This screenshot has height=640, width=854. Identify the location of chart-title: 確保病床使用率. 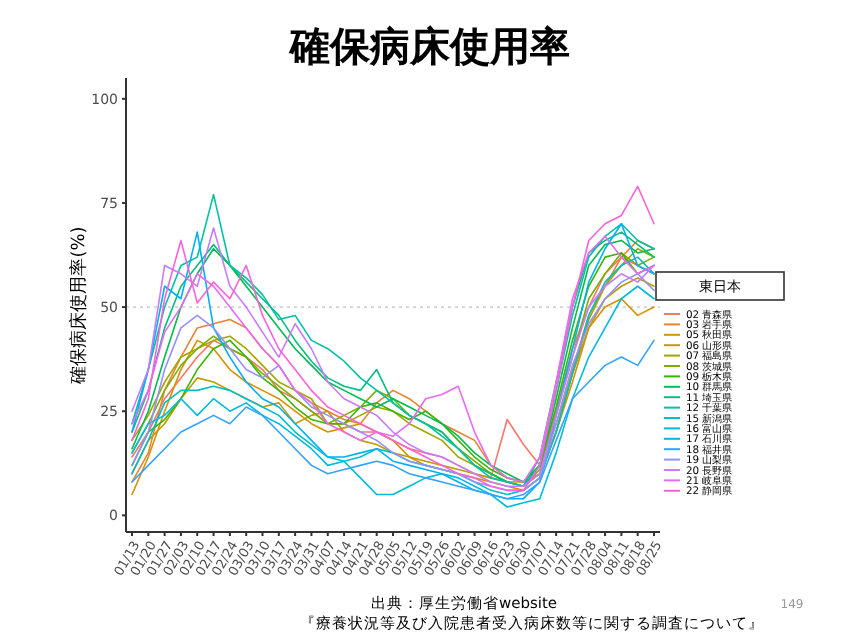
(429, 46).